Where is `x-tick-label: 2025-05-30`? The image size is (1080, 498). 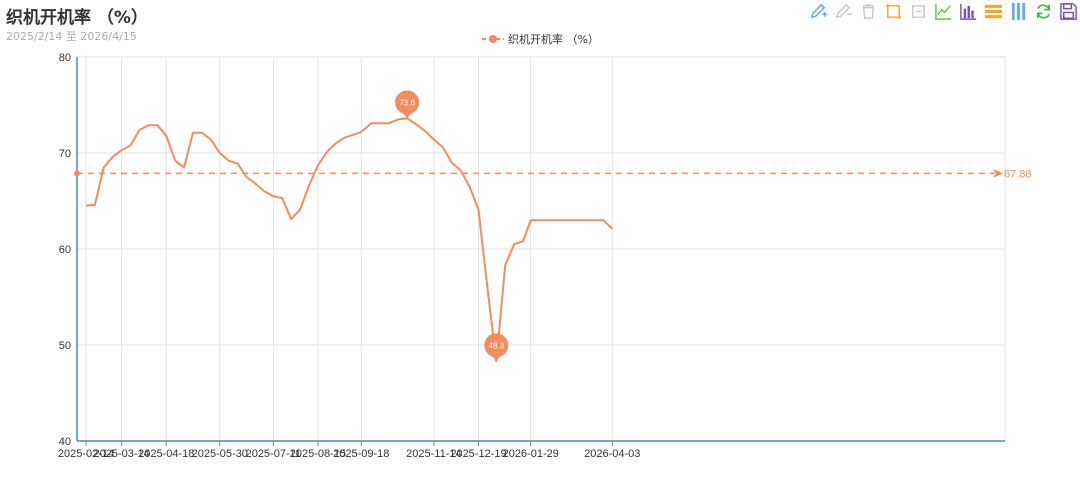
x-tick-label: 2025-05-30 is located at coordinates (220, 454).